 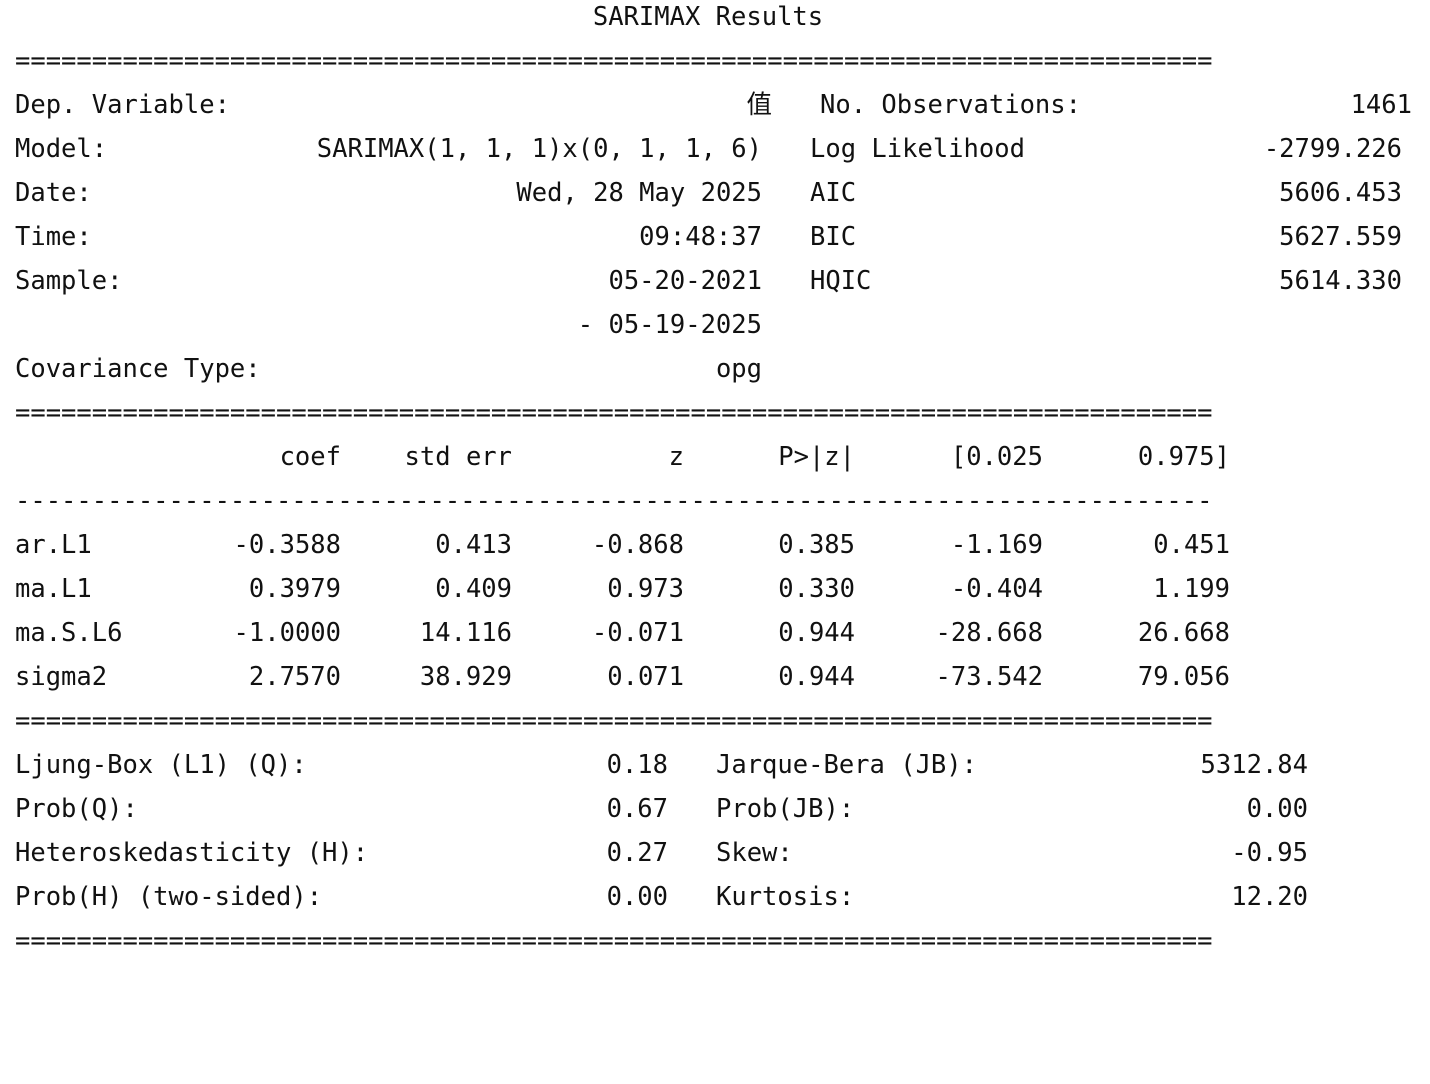 What do you see at coordinates (676, 457) in the screenshot?
I see `col-header-z: z` at bounding box center [676, 457].